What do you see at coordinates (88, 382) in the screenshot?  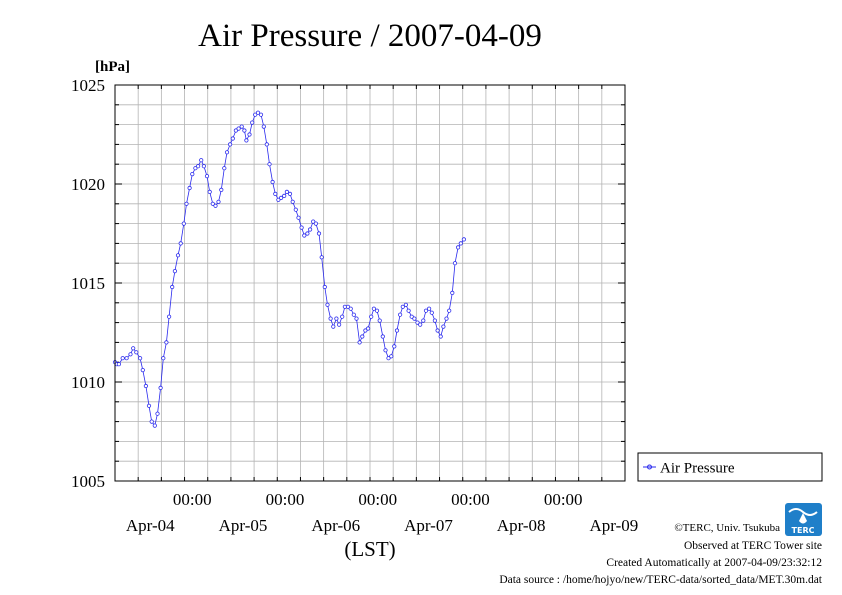 I see `y-tick-label: 1010` at bounding box center [88, 382].